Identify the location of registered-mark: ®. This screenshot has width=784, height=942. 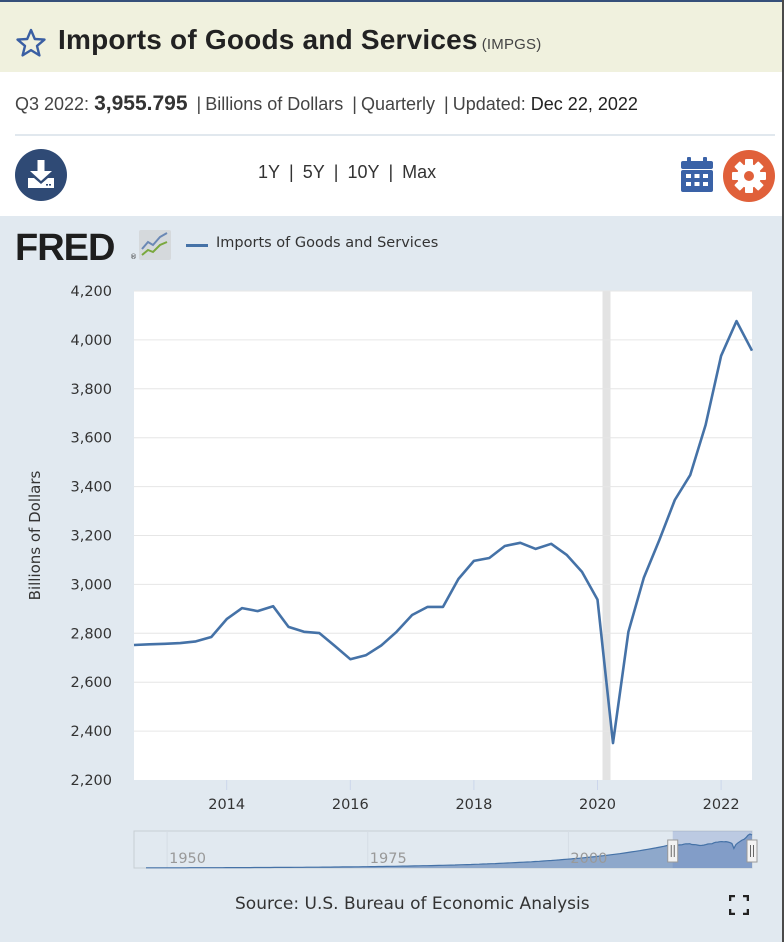
(133, 257).